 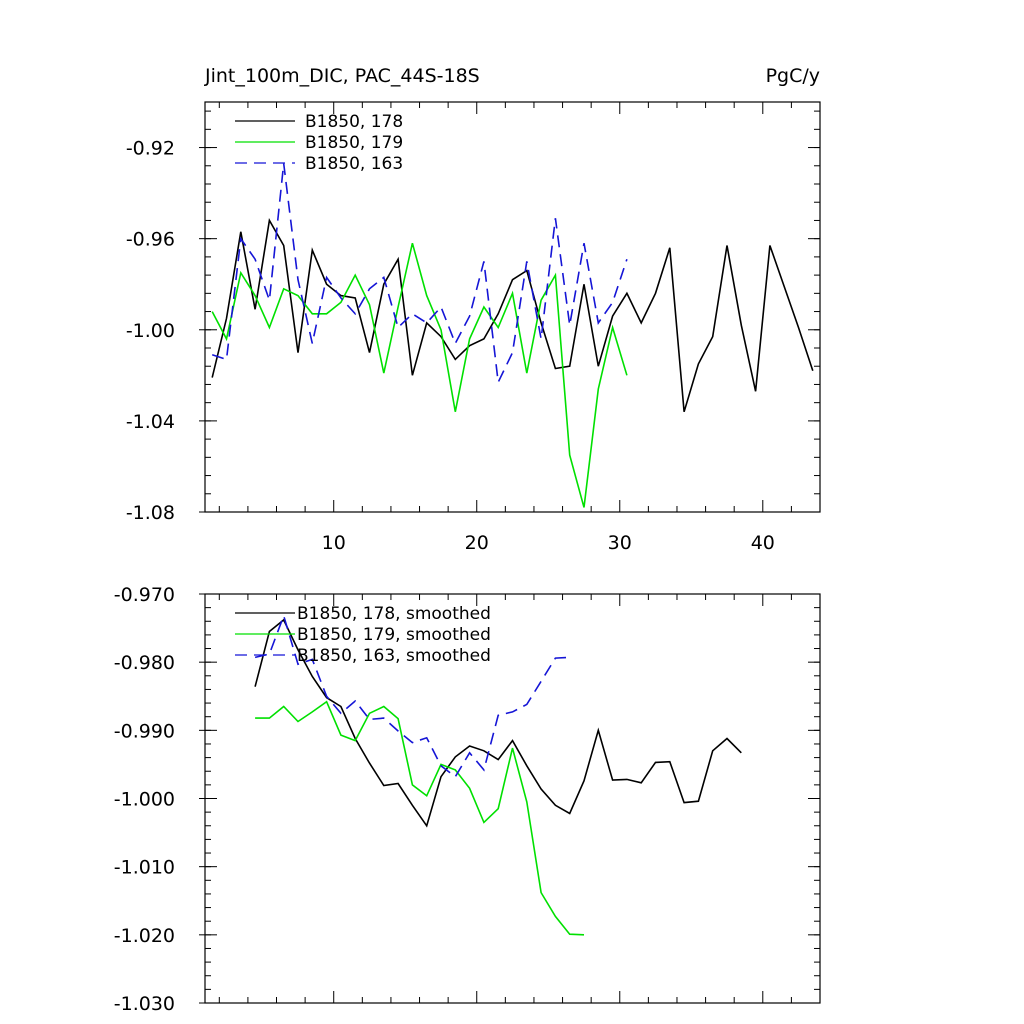 What do you see at coordinates (150, 422) in the screenshot?
I see `y-tick-label: -1.04` at bounding box center [150, 422].